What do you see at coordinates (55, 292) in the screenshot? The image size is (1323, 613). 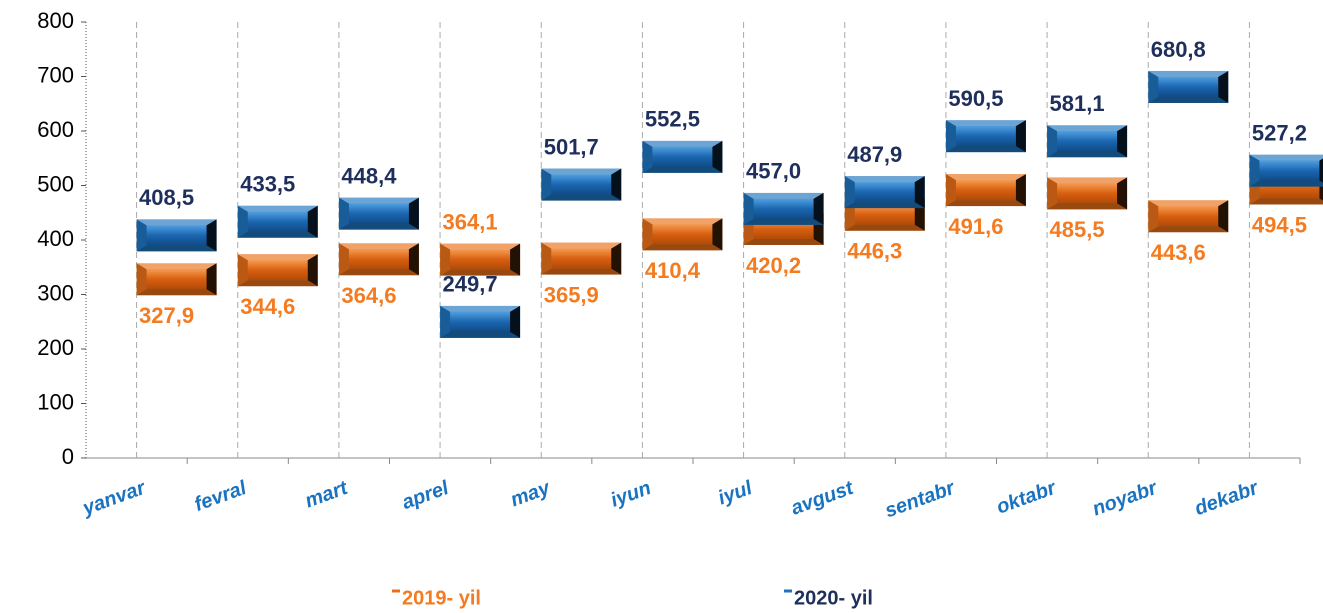 I see `y-tick-label: 300` at bounding box center [55, 292].